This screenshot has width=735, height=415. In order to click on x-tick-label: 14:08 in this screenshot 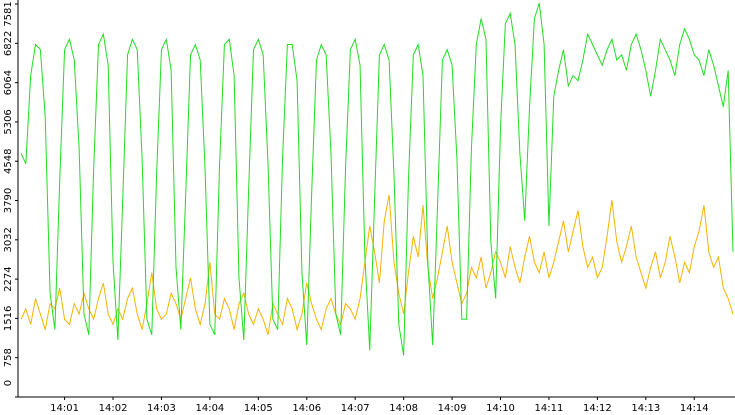, I will do `click(403, 408)`.